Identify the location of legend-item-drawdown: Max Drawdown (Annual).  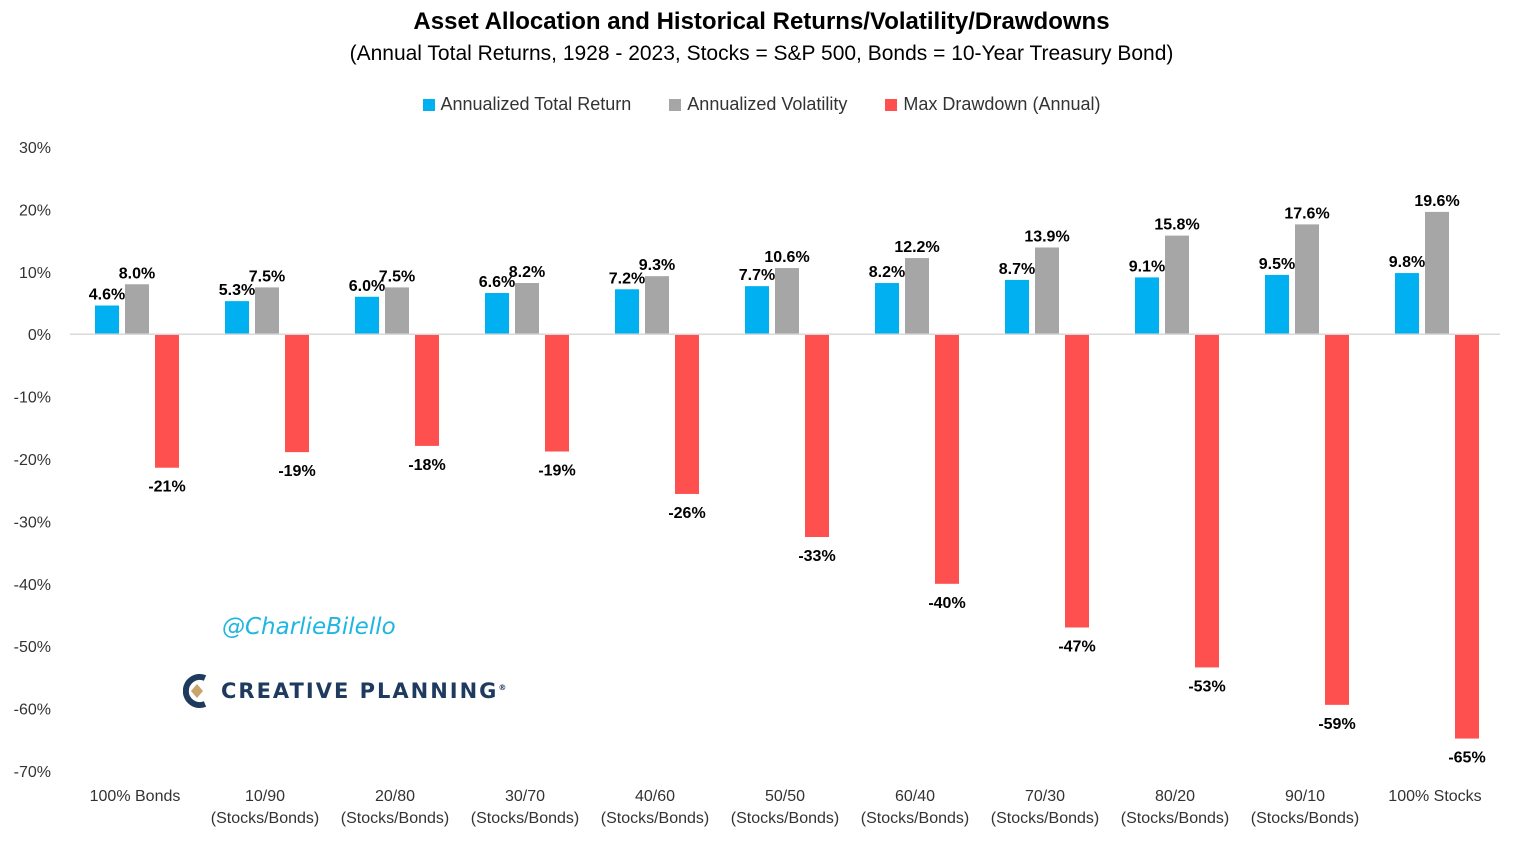
(992, 104).